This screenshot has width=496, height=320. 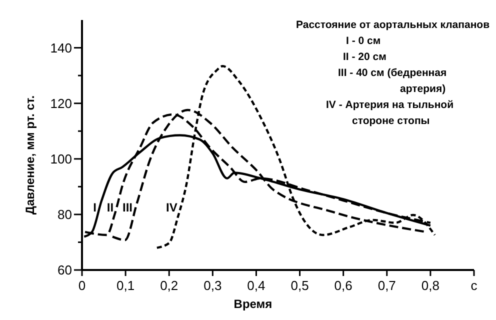 What do you see at coordinates (365, 57) in the screenshot?
I see `annotation: II - 20 см` at bounding box center [365, 57].